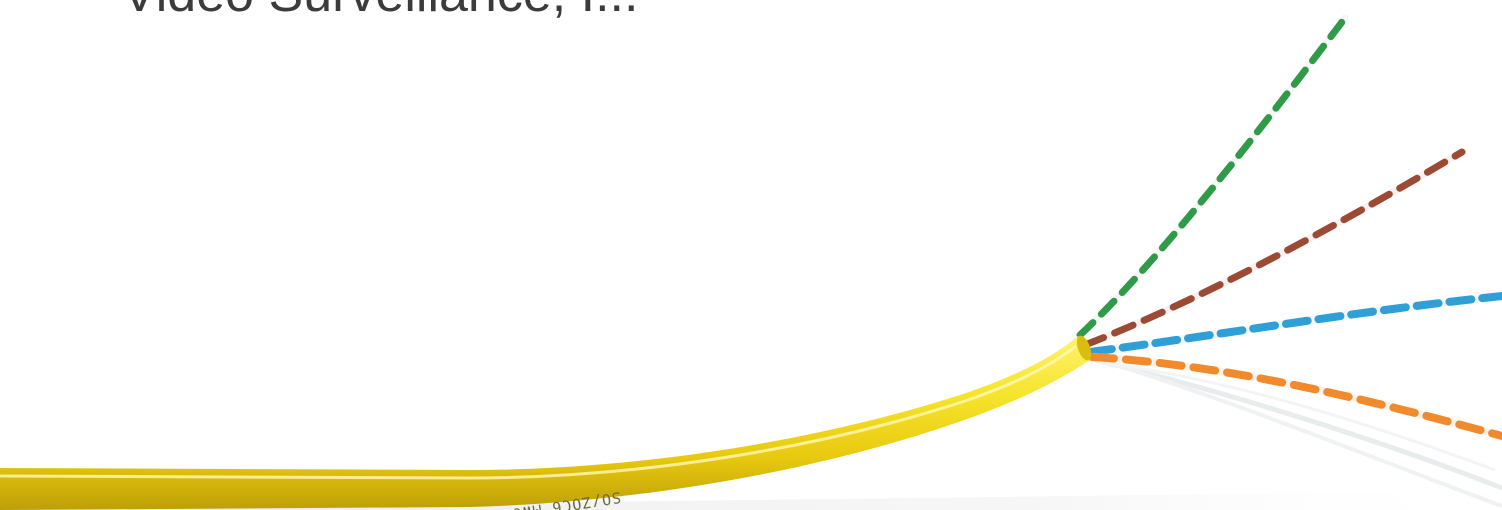 The width and height of the screenshot is (1502, 510). I want to click on blue-wire-pair, so click(1294, 324).